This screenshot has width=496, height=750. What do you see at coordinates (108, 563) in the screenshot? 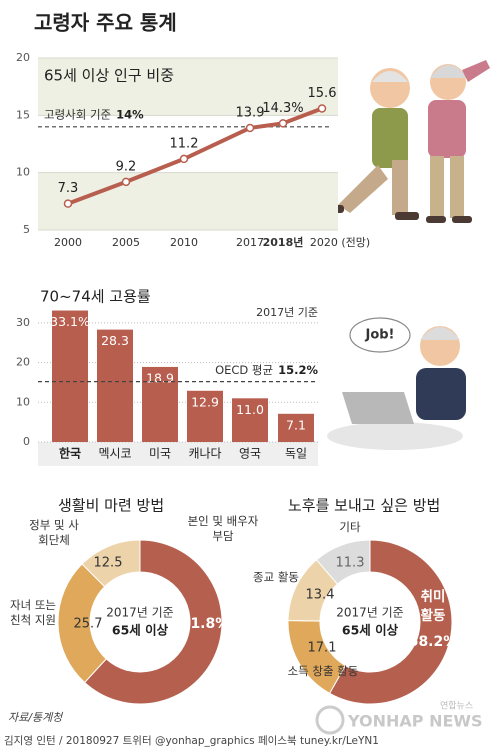
I see `value-label: 12.5` at bounding box center [108, 563].